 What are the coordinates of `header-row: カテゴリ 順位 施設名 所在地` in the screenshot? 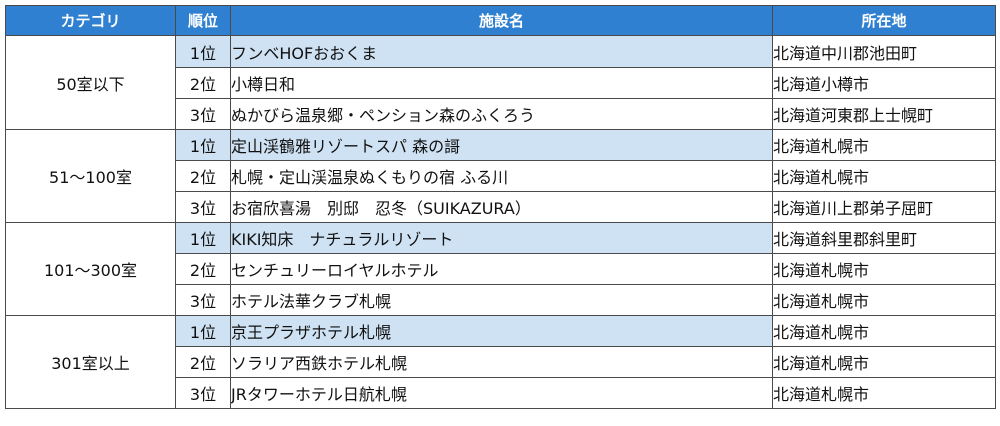 It's located at (500, 20).